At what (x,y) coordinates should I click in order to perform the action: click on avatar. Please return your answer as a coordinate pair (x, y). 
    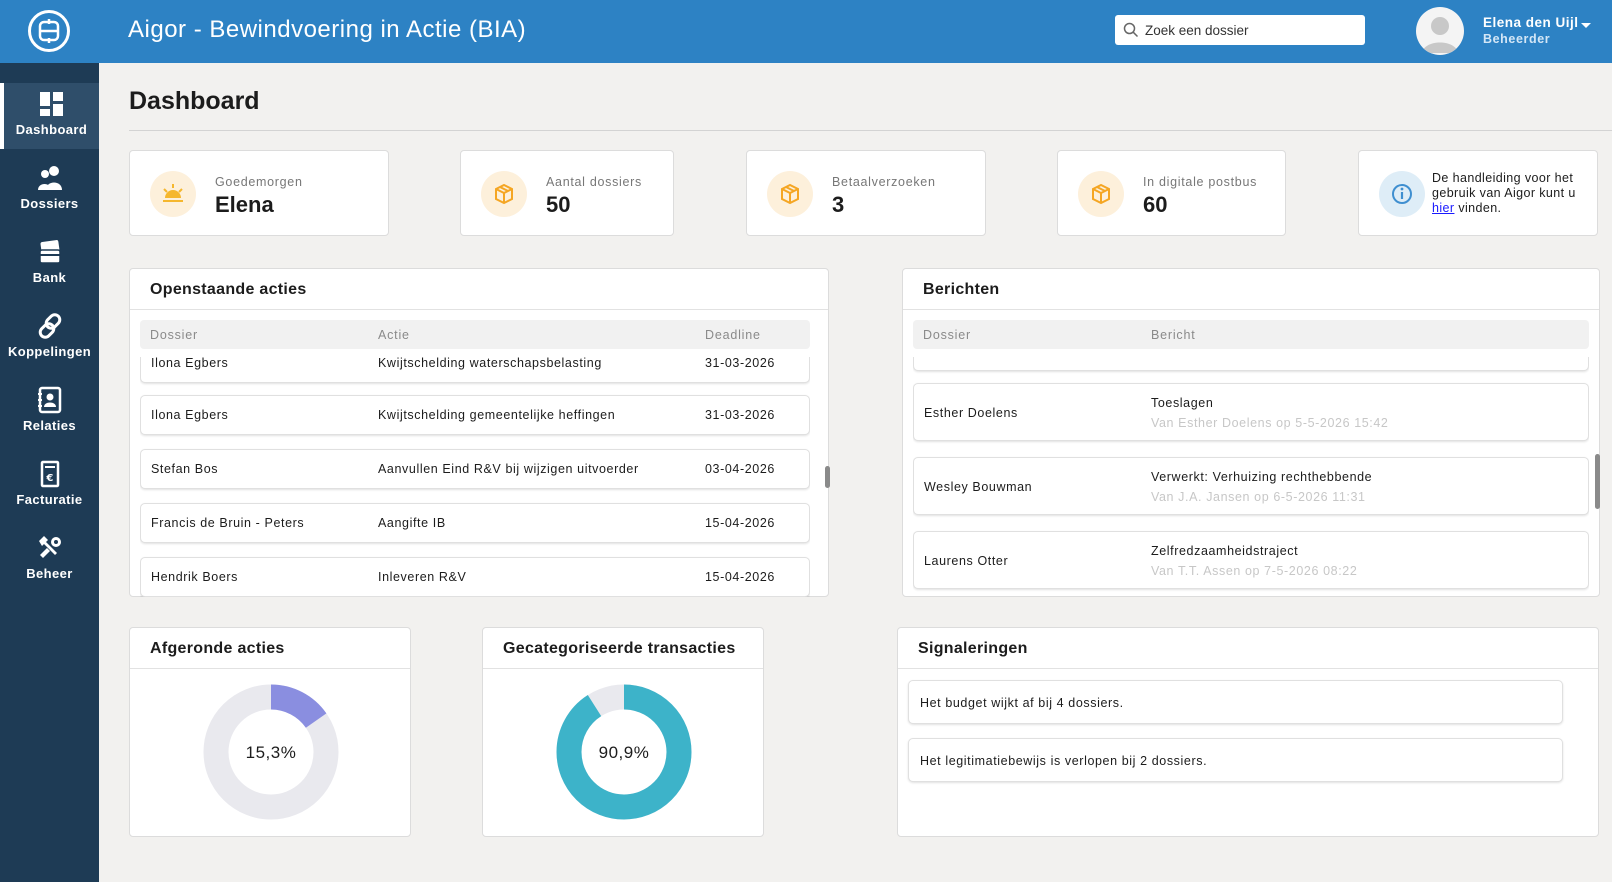
    Looking at the image, I should click on (1440, 31).